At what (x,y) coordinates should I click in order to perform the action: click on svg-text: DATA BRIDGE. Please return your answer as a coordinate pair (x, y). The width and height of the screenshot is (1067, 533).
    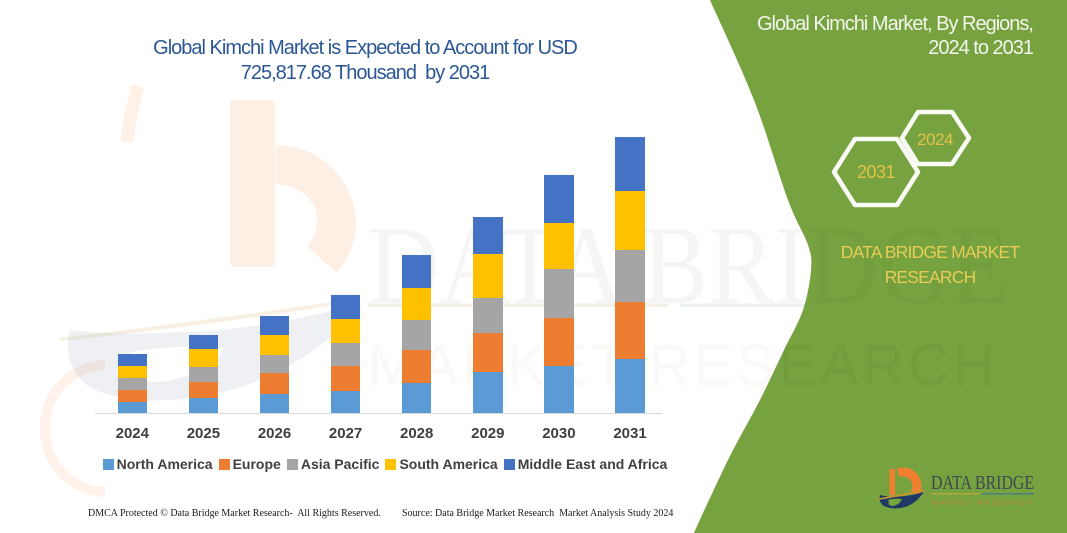
    Looking at the image, I should click on (982, 483).